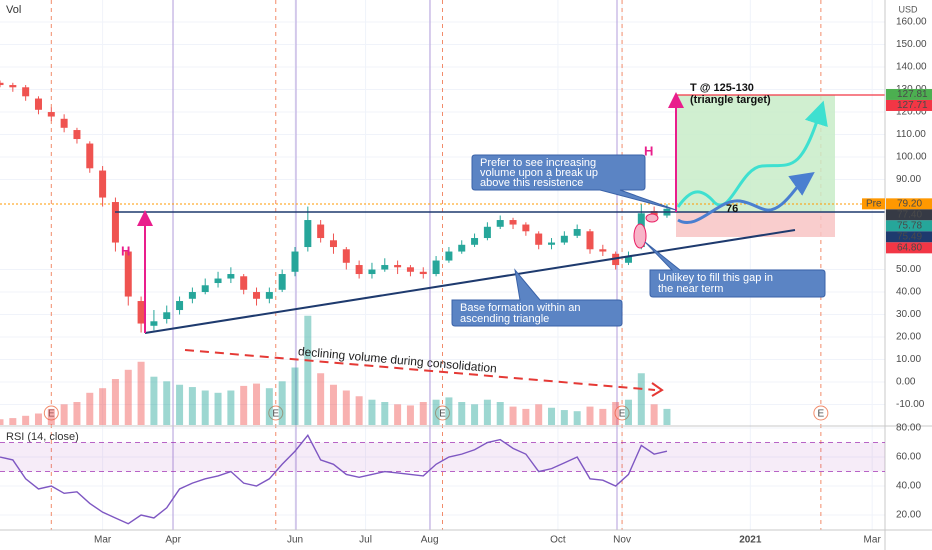 Image resolution: width=932 pixels, height=550 pixels. Describe the element at coordinates (558, 540) in the screenshot. I see `x-tick-label: Oct` at that location.